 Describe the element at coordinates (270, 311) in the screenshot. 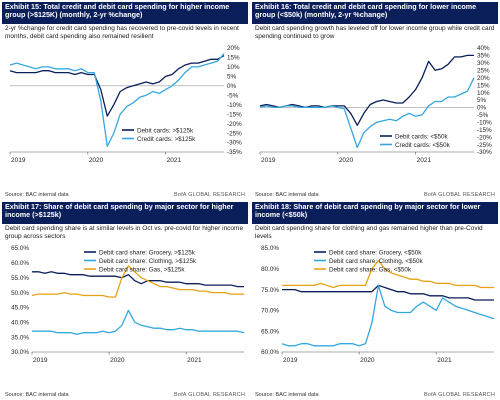

I see `y-tick-label: 70.0%` at that location.